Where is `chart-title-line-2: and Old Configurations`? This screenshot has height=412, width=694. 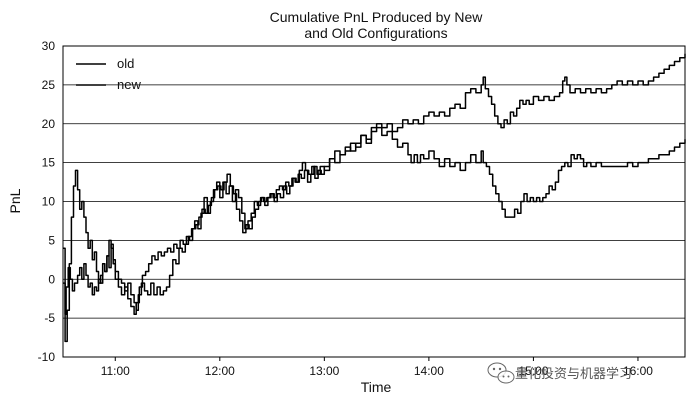 chart-title-line-2: and Old Configurations is located at coordinates (375, 33).